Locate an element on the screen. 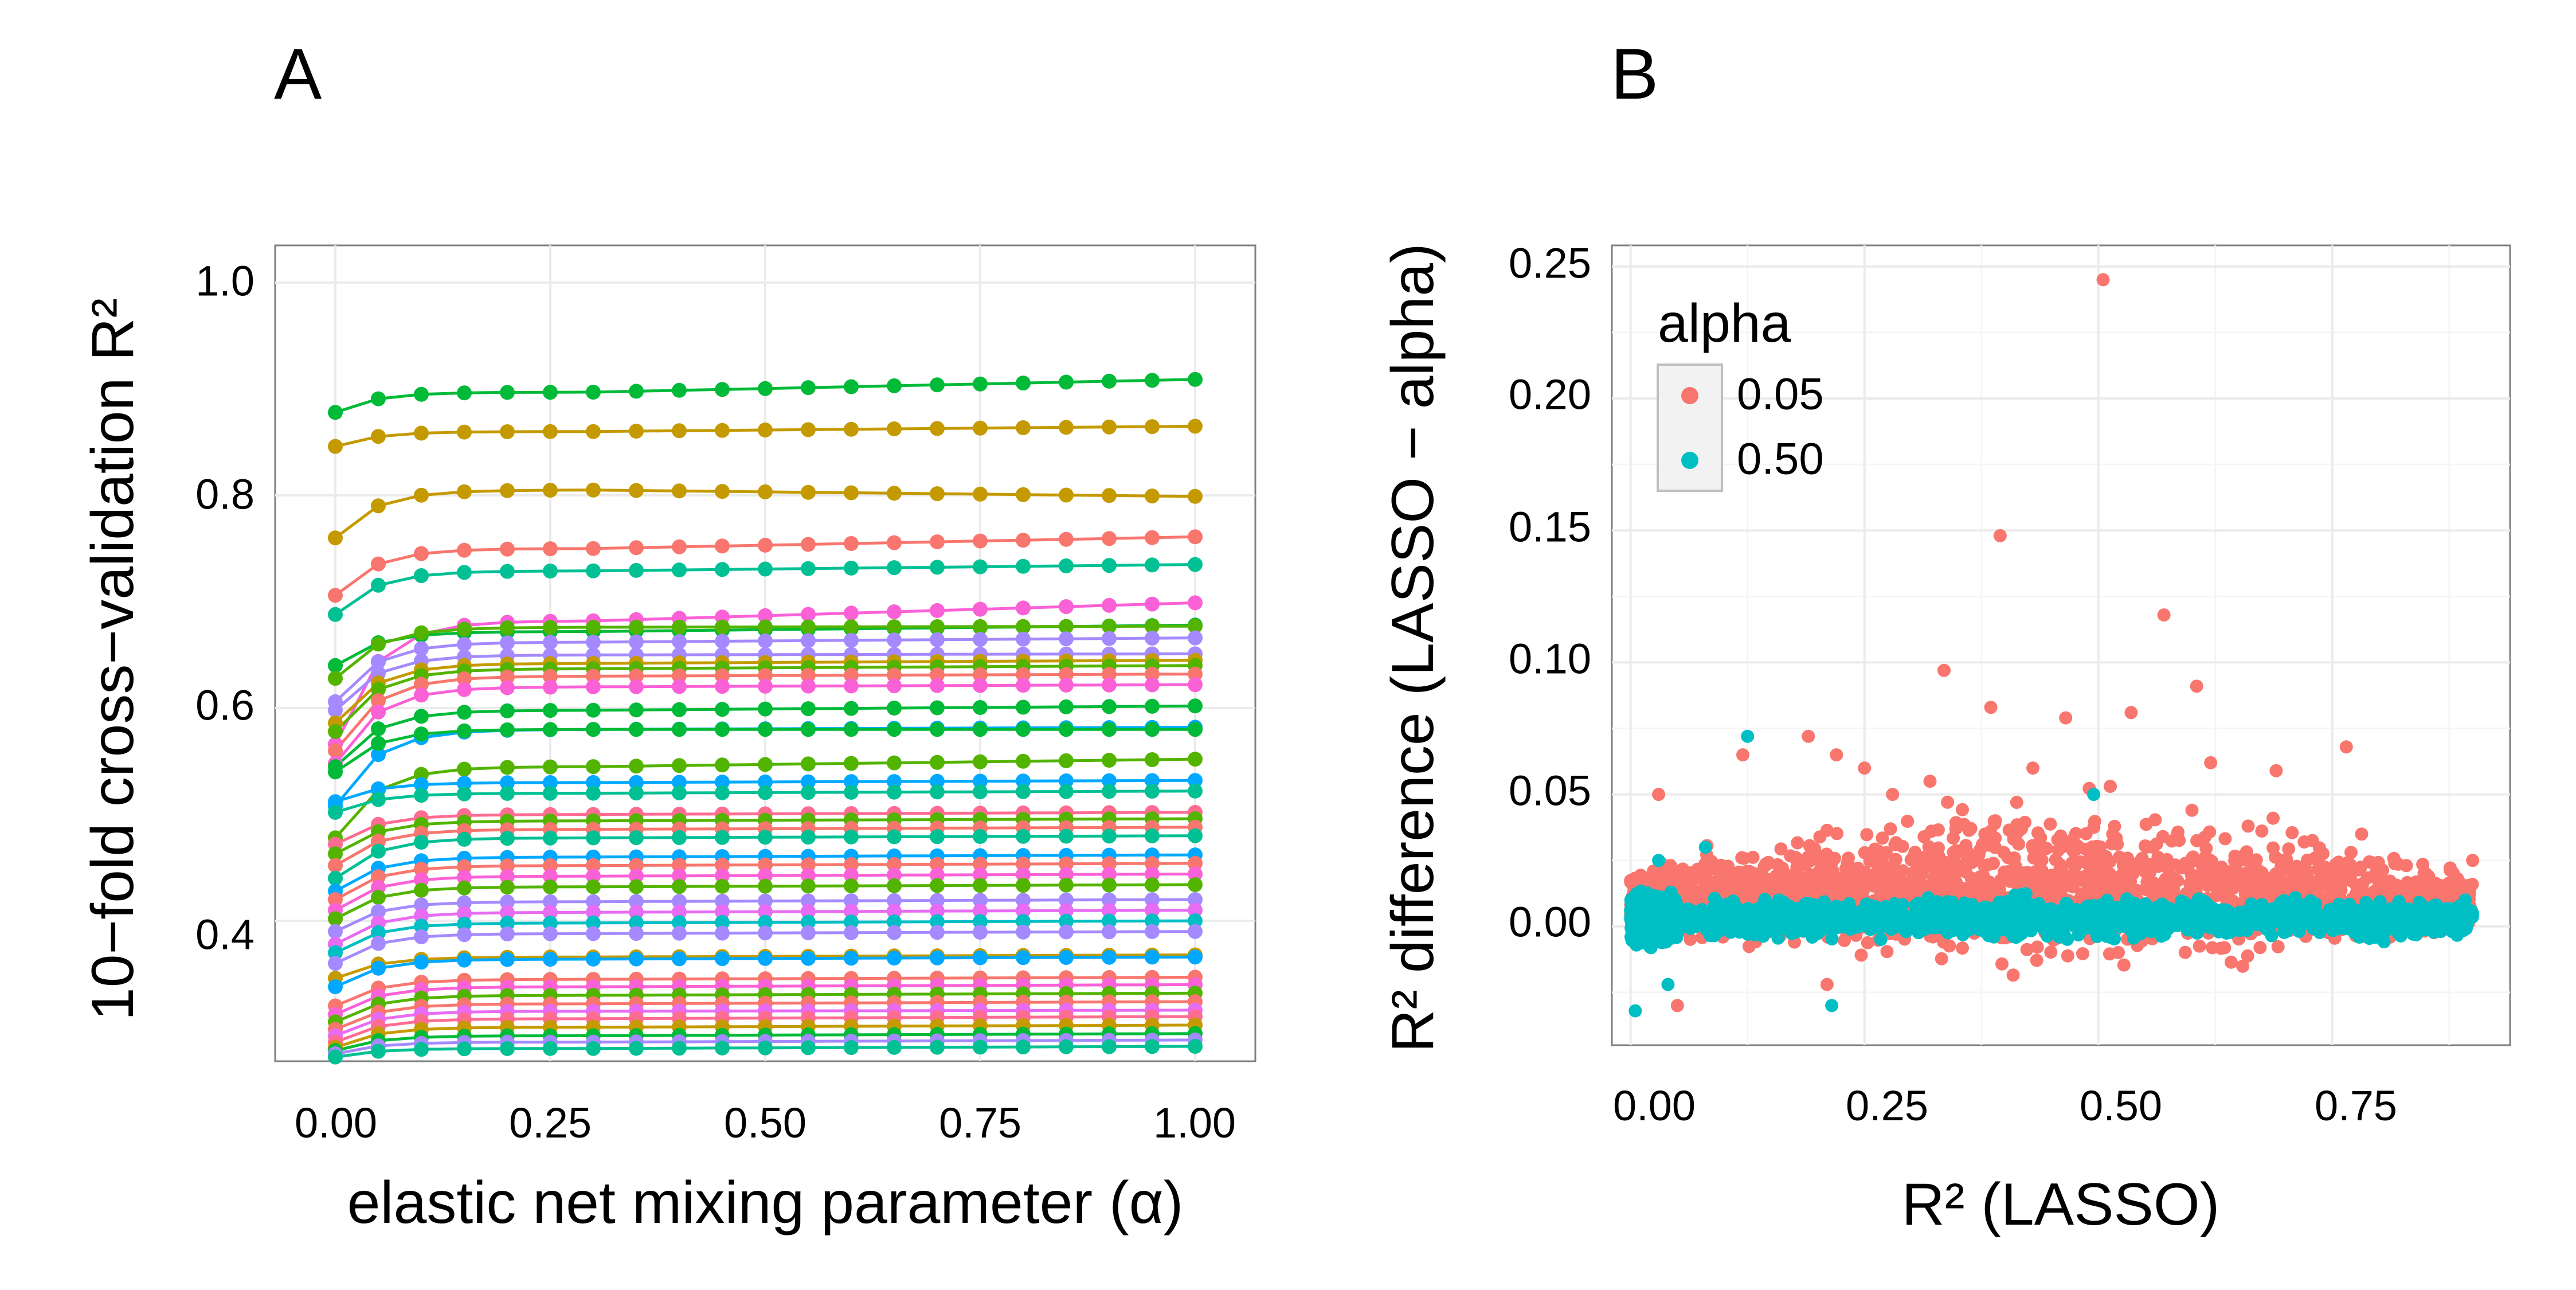 The image size is (2576, 1290). scatter-point-alpha-0.50 is located at coordinates (1832, 939).